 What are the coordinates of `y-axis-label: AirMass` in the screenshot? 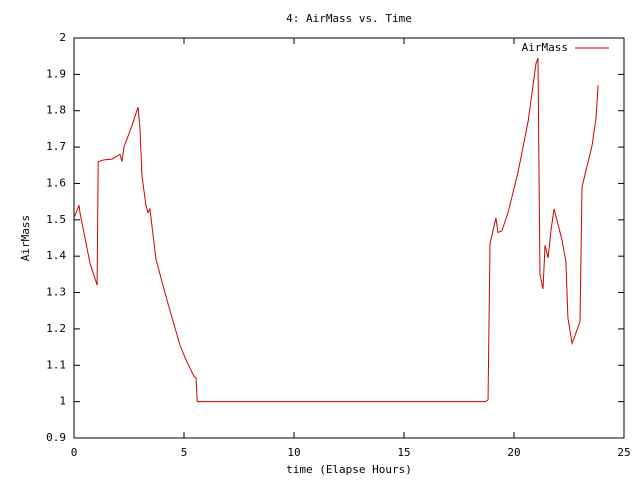 It's located at (25, 238).